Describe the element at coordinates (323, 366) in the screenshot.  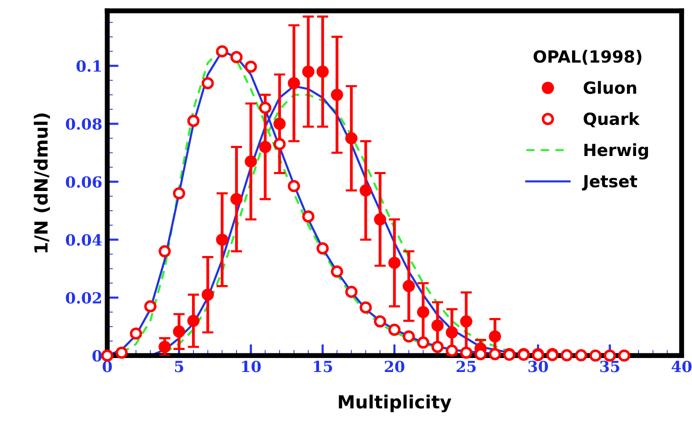
I see `x-tick-label: 15` at that location.